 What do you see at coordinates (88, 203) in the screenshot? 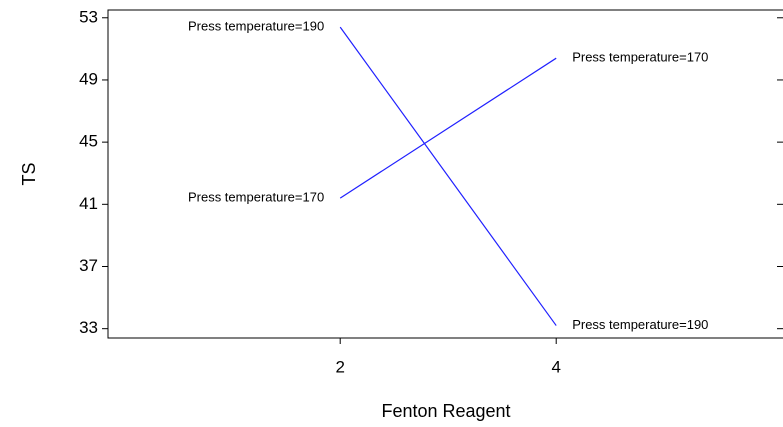
I see `y-tick-label: 41` at bounding box center [88, 203].